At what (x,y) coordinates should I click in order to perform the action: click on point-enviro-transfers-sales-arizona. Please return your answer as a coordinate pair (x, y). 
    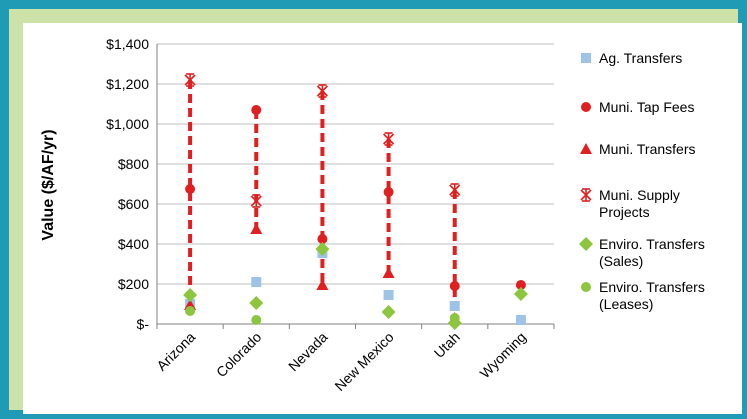
    Looking at the image, I should click on (190, 295).